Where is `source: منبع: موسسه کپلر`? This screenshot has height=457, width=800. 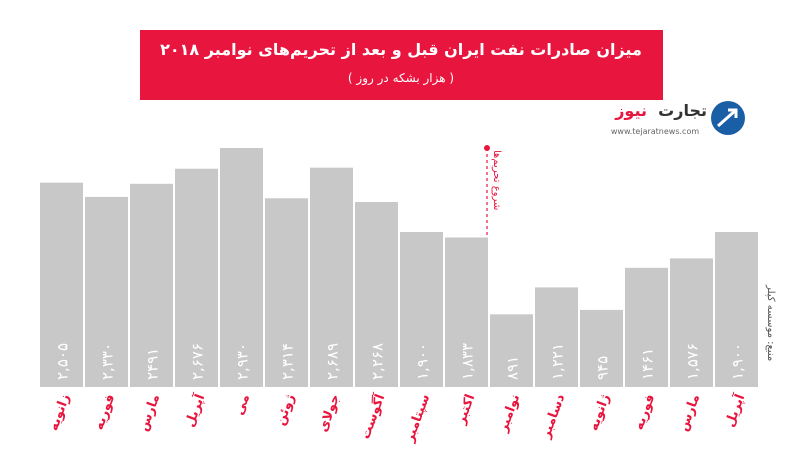
source: منبع: موسسه کپلر is located at coordinates (770, 322).